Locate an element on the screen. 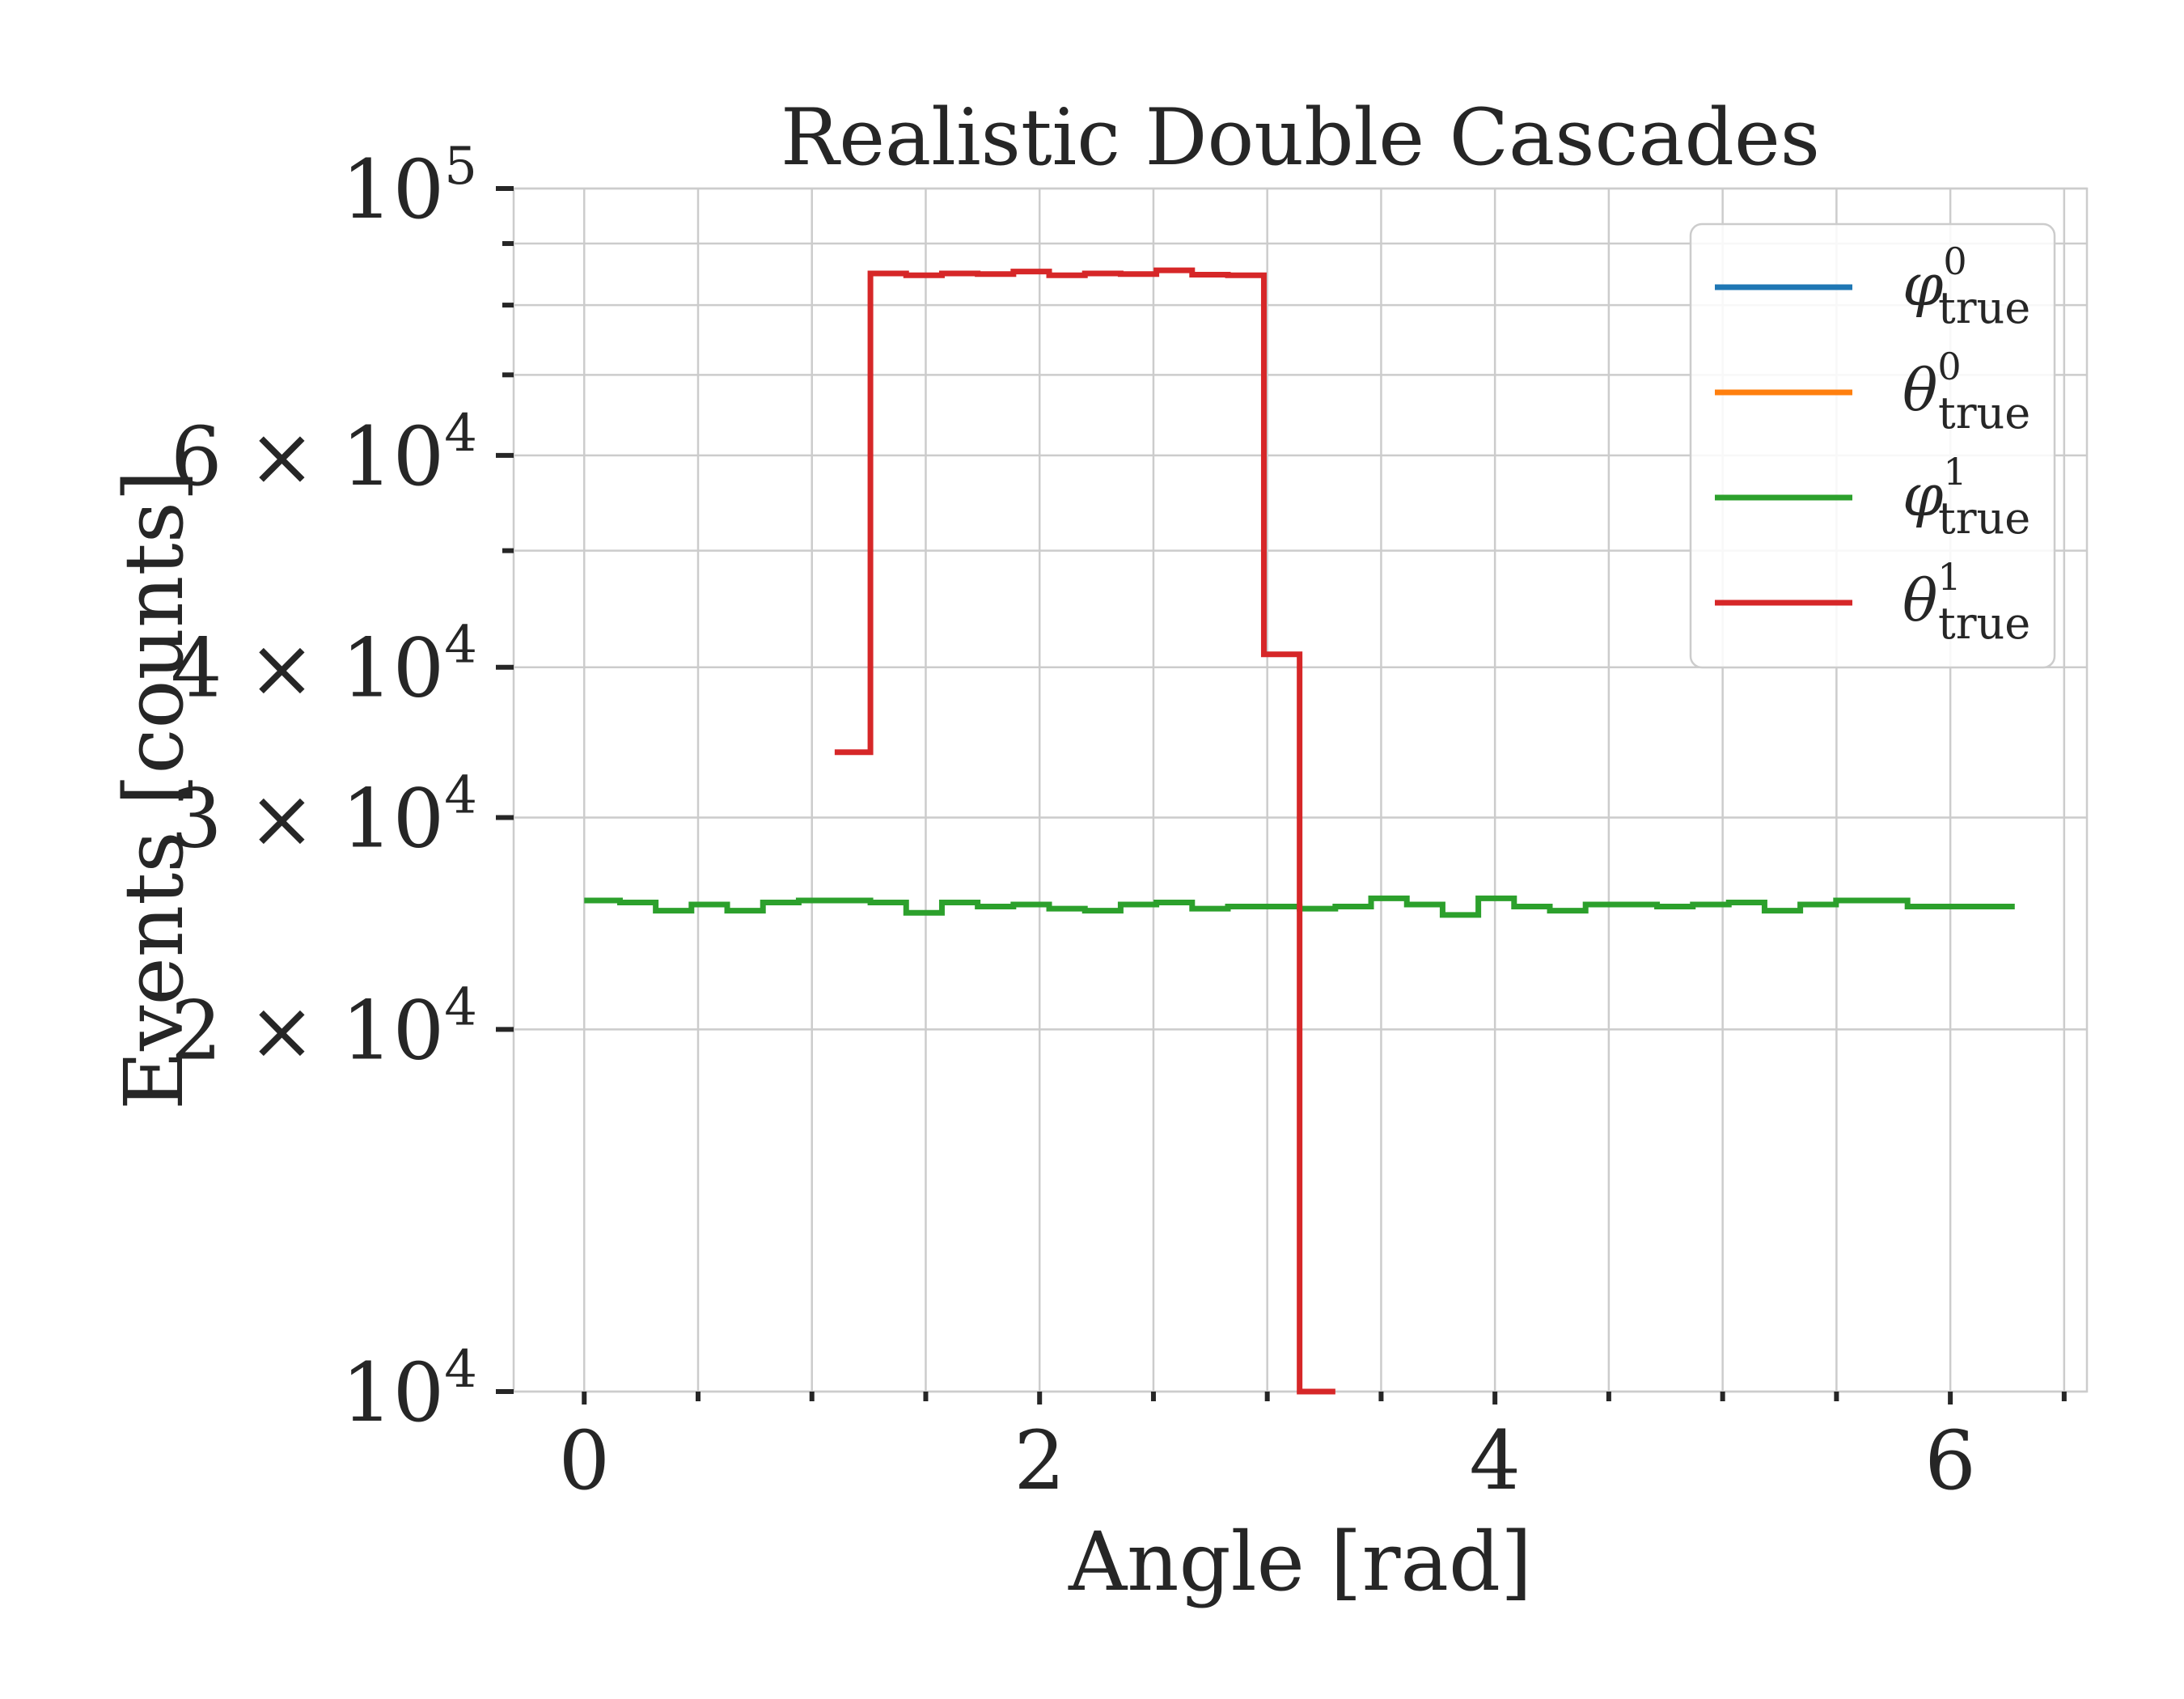  x-tick-label: 4 is located at coordinates (1495, 1460).